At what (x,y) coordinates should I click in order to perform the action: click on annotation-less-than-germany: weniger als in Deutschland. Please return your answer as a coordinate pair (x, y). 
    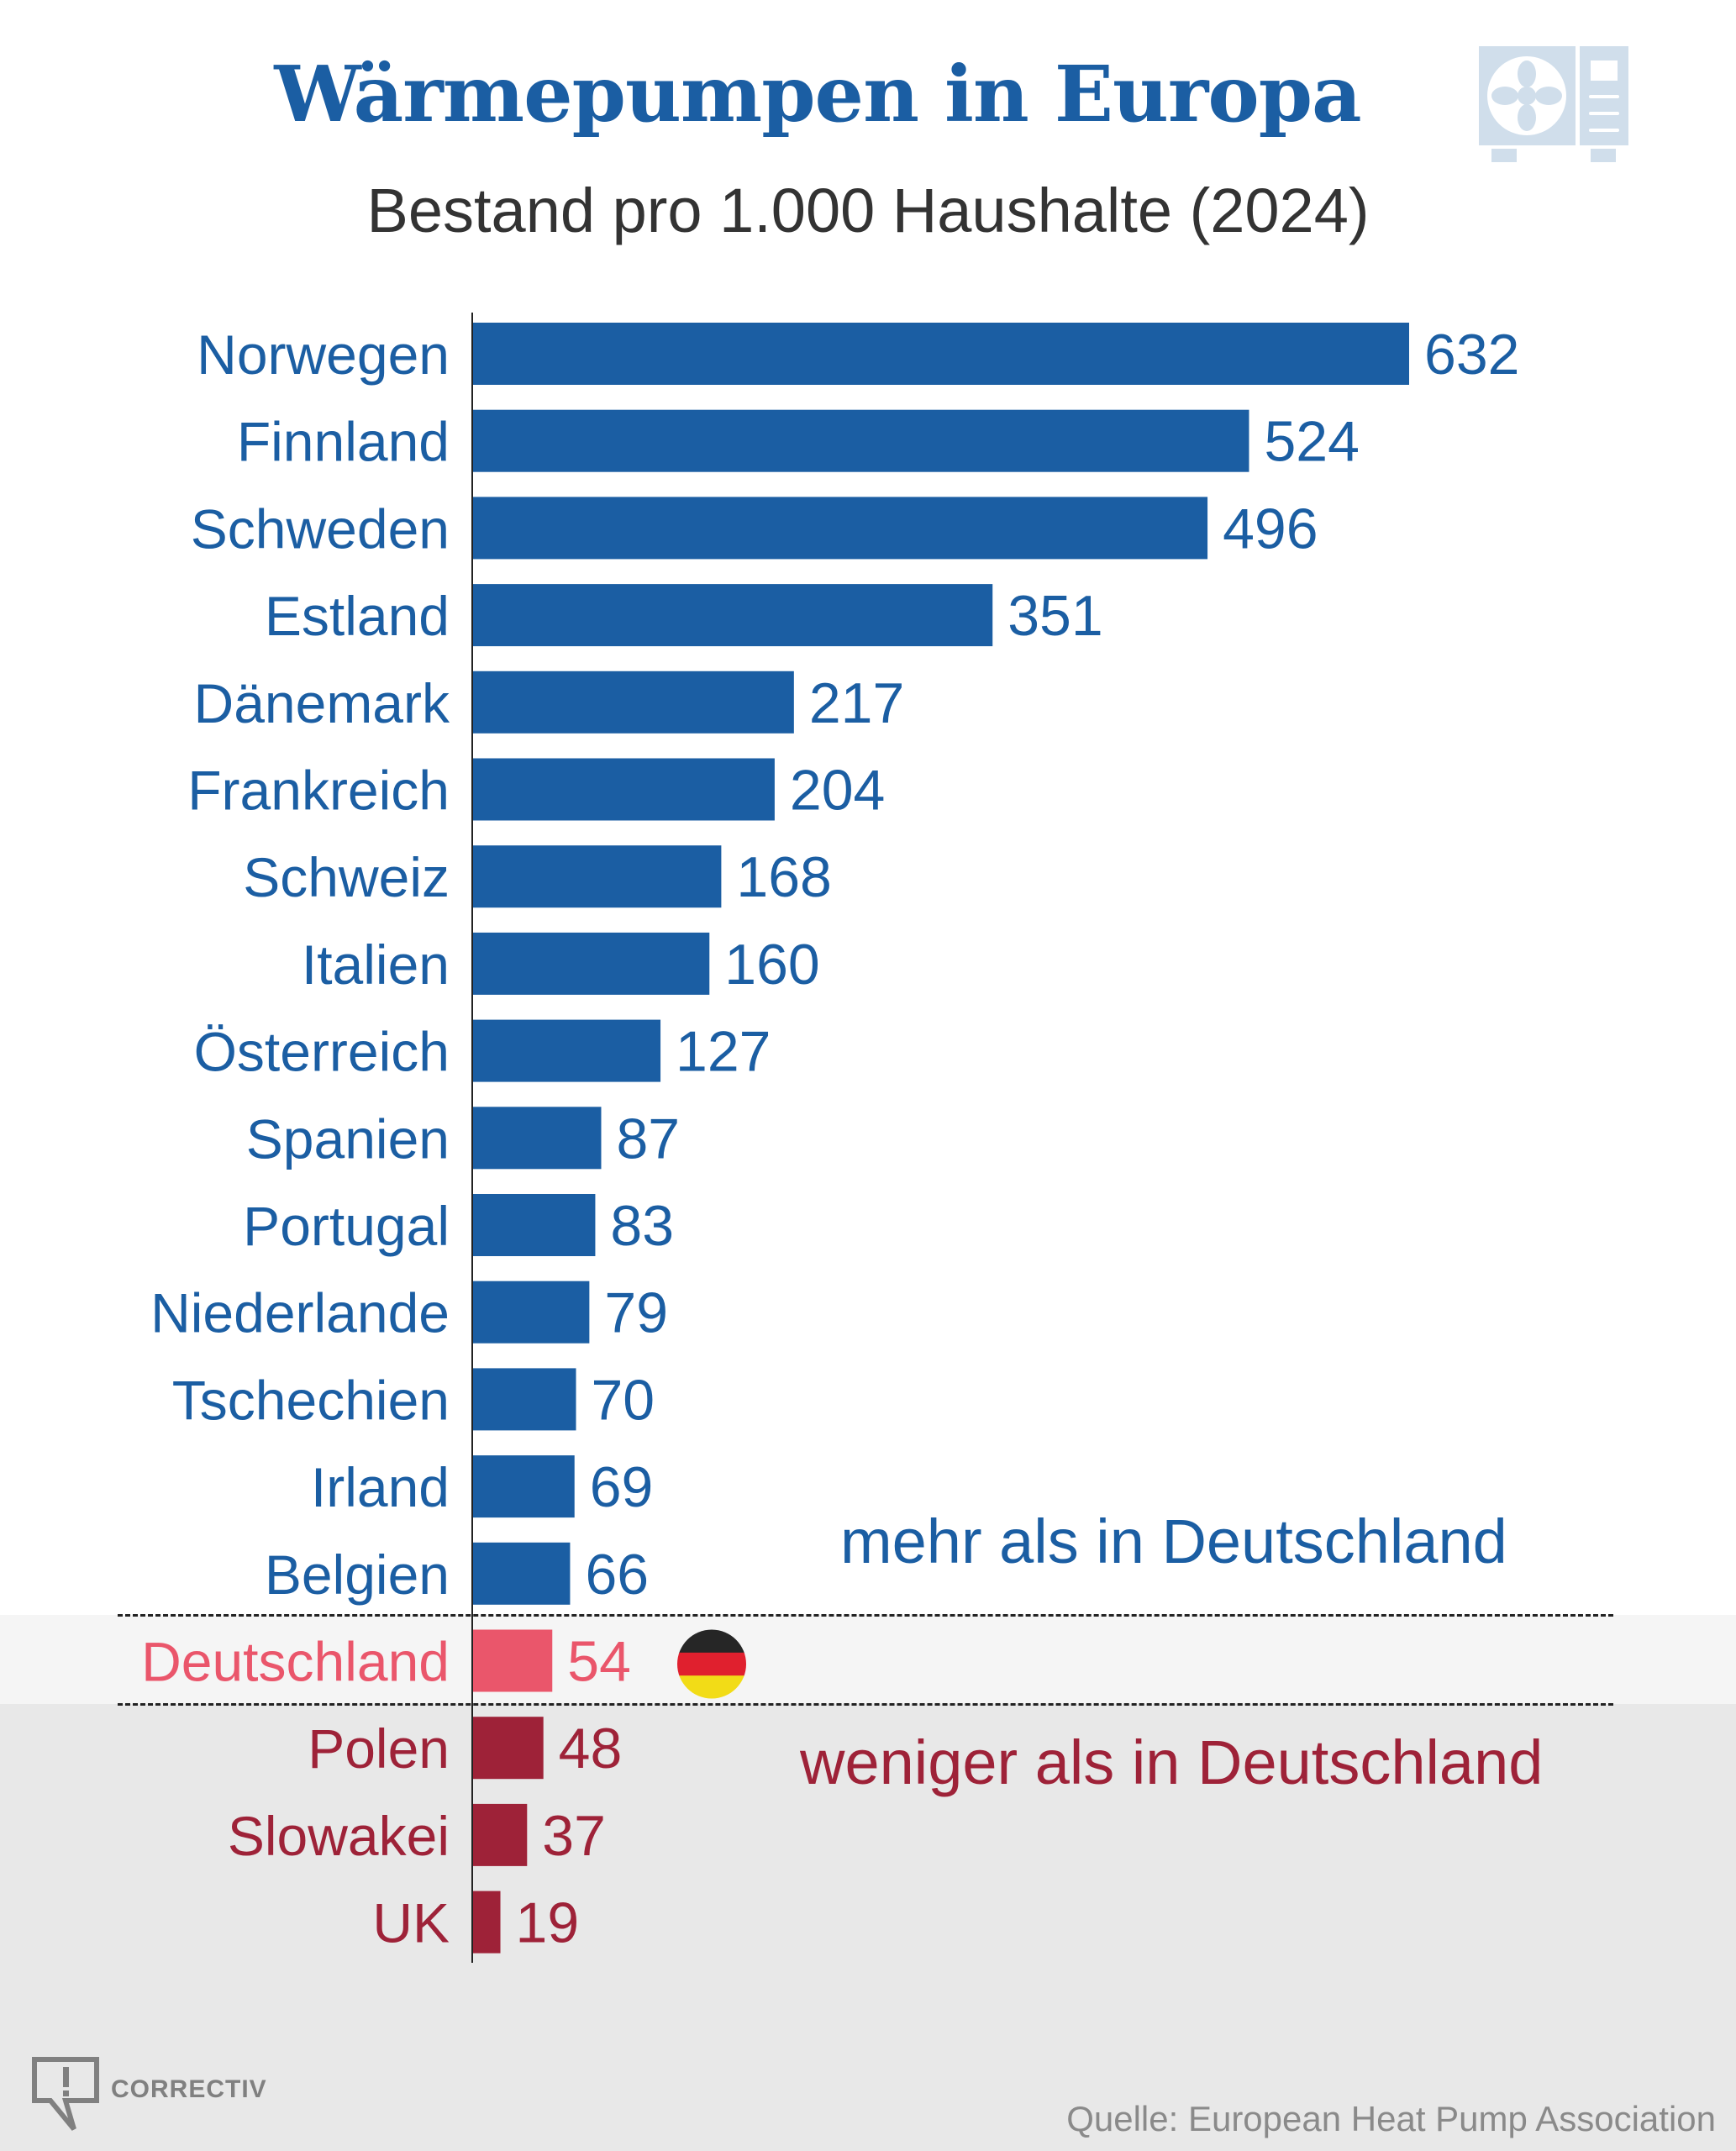
    Looking at the image, I should click on (1172, 1763).